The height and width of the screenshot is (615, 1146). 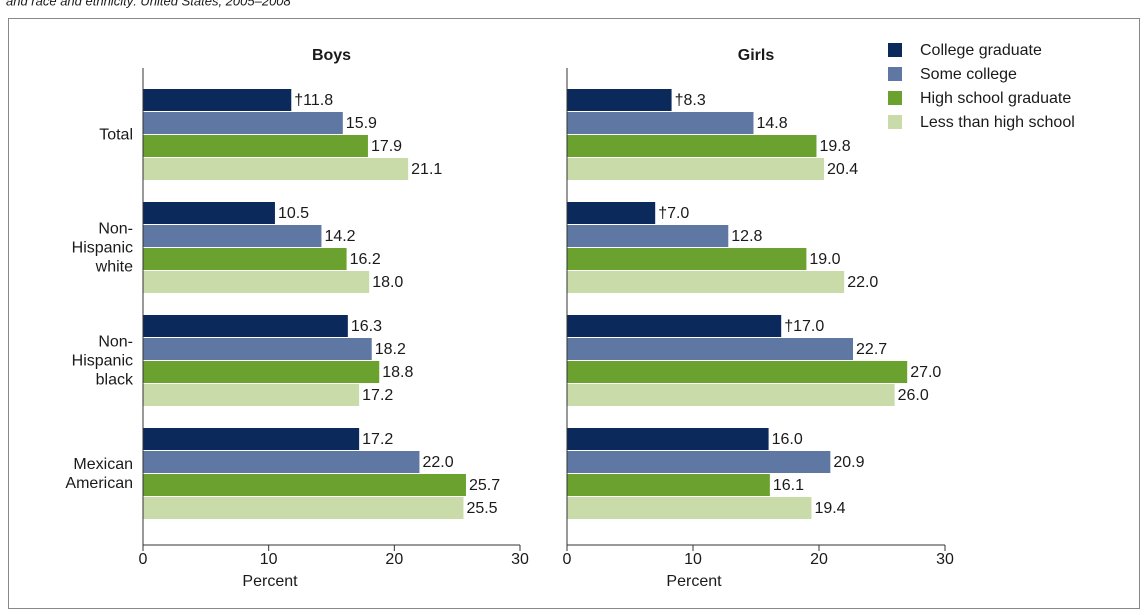 What do you see at coordinates (771, 123) in the screenshot?
I see `value-label: 14.8` at bounding box center [771, 123].